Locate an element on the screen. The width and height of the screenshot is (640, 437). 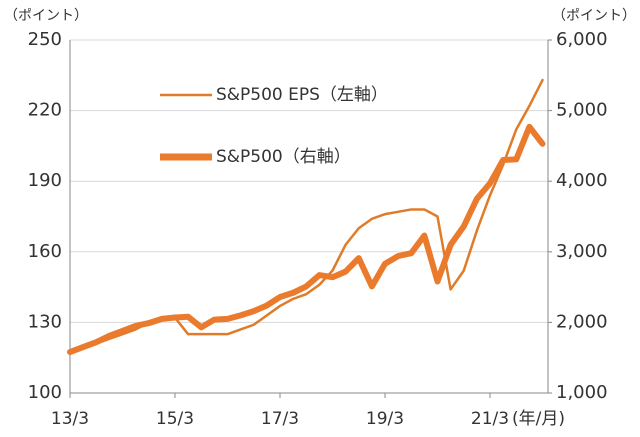
legend-label: S&P500 EPS（左軸） is located at coordinates (302, 95).